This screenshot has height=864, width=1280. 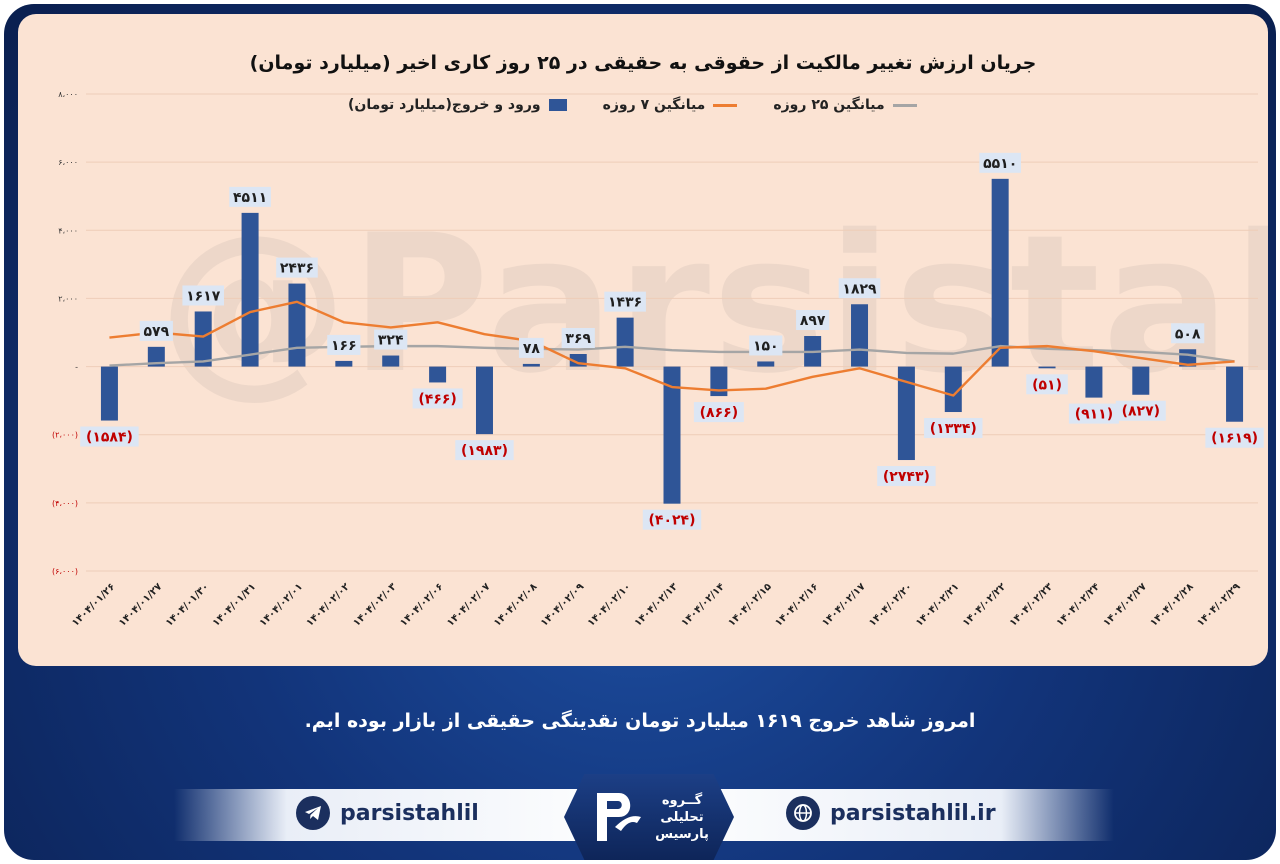 I want to click on data-label: (۱۶۱۹), so click(x=1234, y=439).